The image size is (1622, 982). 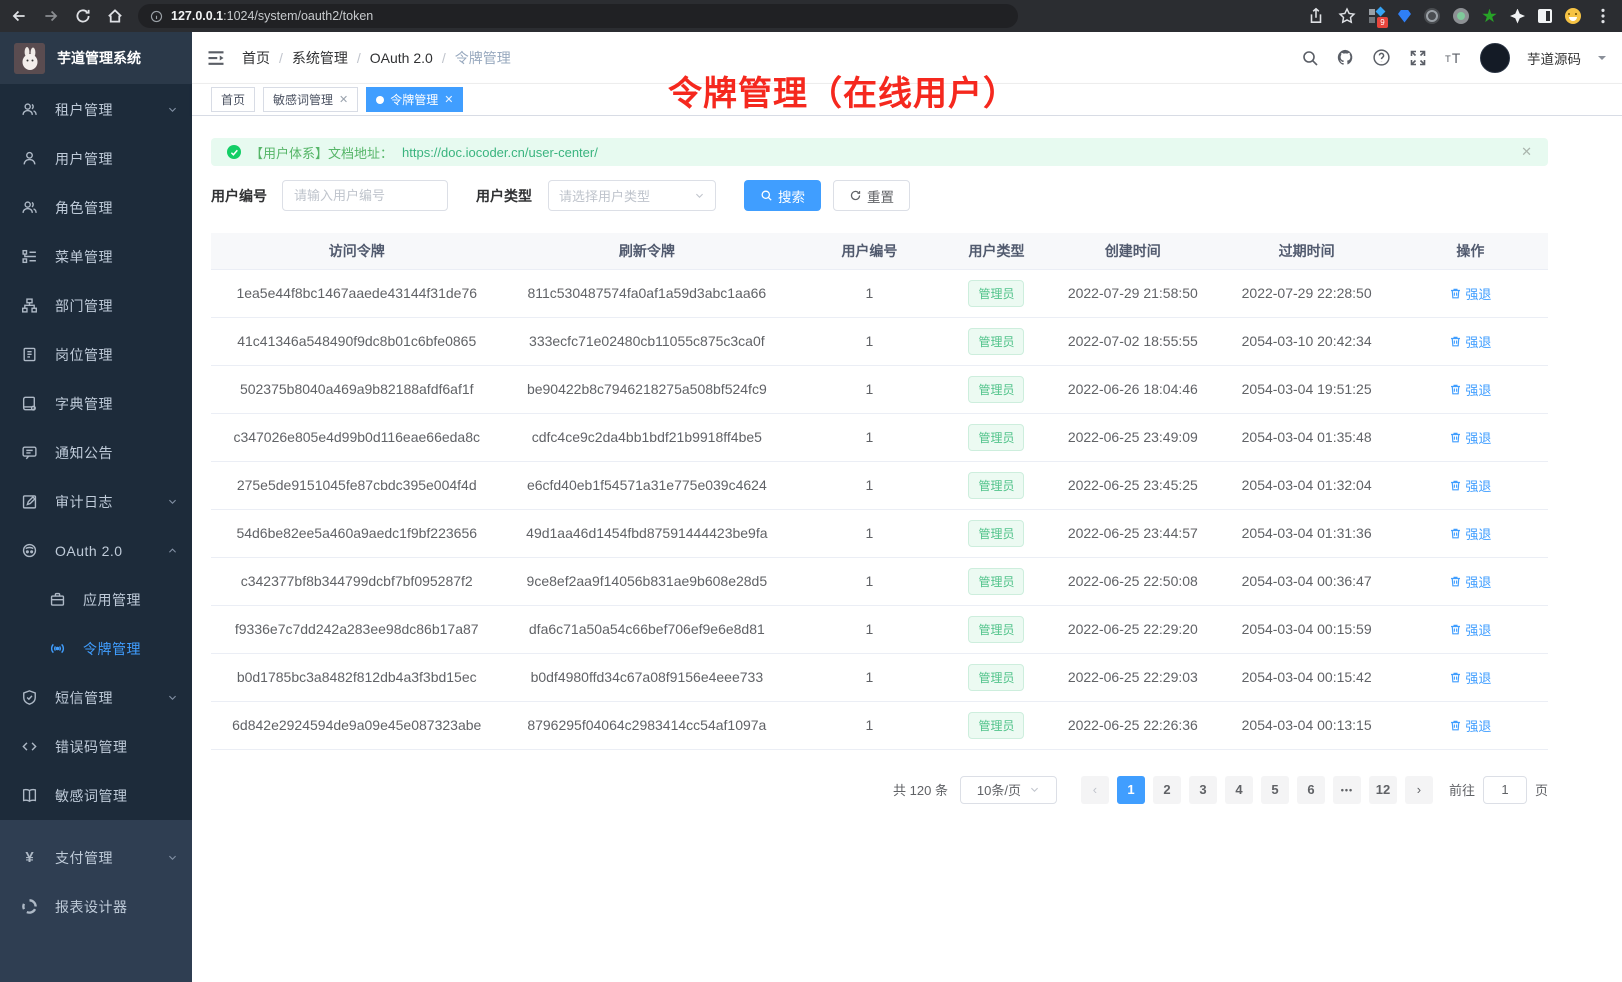 What do you see at coordinates (855, 195) in the screenshot?
I see `refresh-icon` at bounding box center [855, 195].